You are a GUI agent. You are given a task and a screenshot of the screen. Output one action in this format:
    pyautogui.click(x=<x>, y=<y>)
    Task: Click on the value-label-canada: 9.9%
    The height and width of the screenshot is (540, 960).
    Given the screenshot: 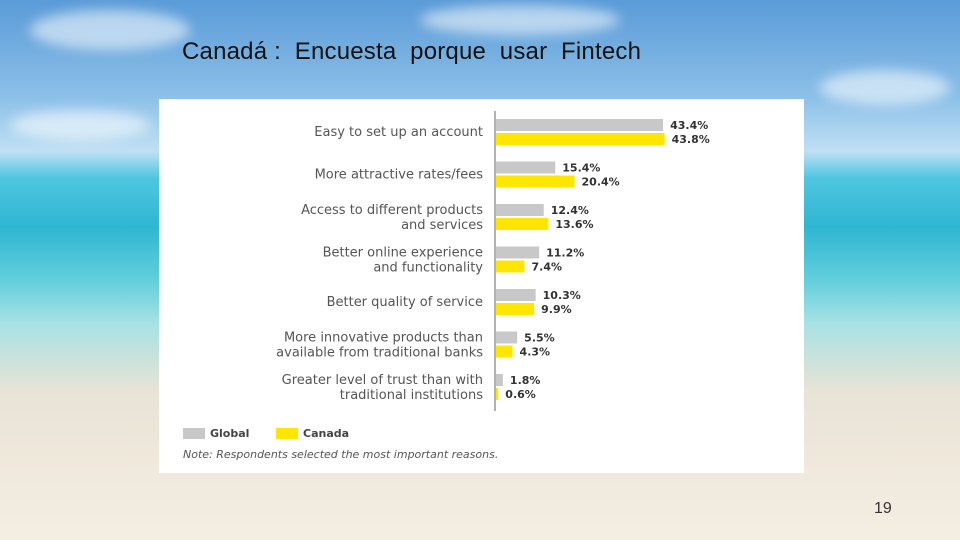 What is the action you would take?
    pyautogui.click(x=556, y=309)
    